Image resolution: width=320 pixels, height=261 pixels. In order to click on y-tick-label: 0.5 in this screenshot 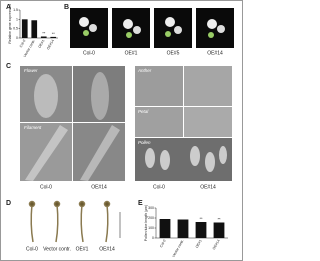, I will do `click(15, 29)`.